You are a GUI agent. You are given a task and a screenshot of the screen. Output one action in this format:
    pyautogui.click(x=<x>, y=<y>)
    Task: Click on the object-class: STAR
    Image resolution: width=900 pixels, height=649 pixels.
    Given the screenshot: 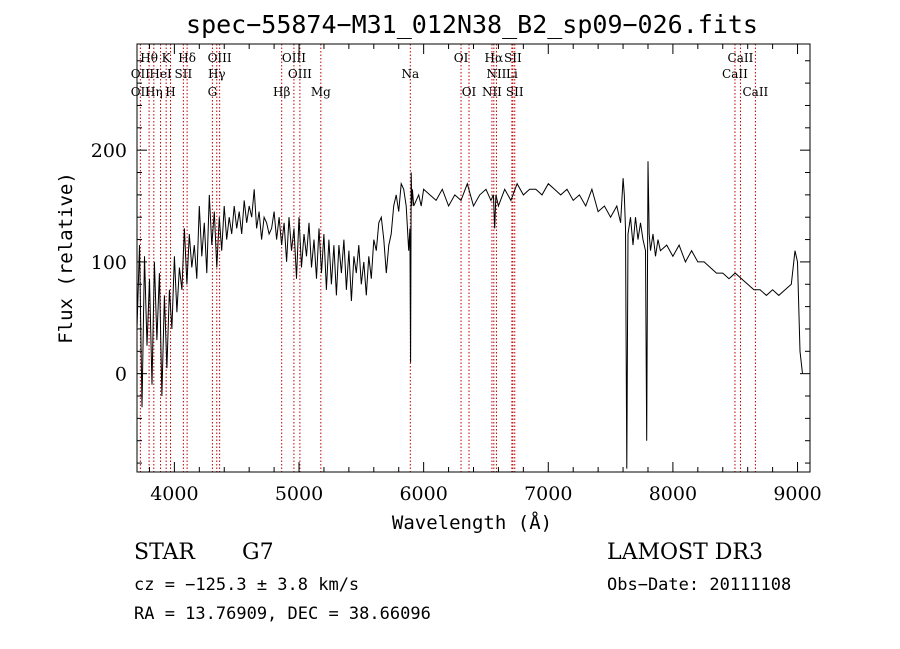 What is the action you would take?
    pyautogui.click(x=165, y=552)
    